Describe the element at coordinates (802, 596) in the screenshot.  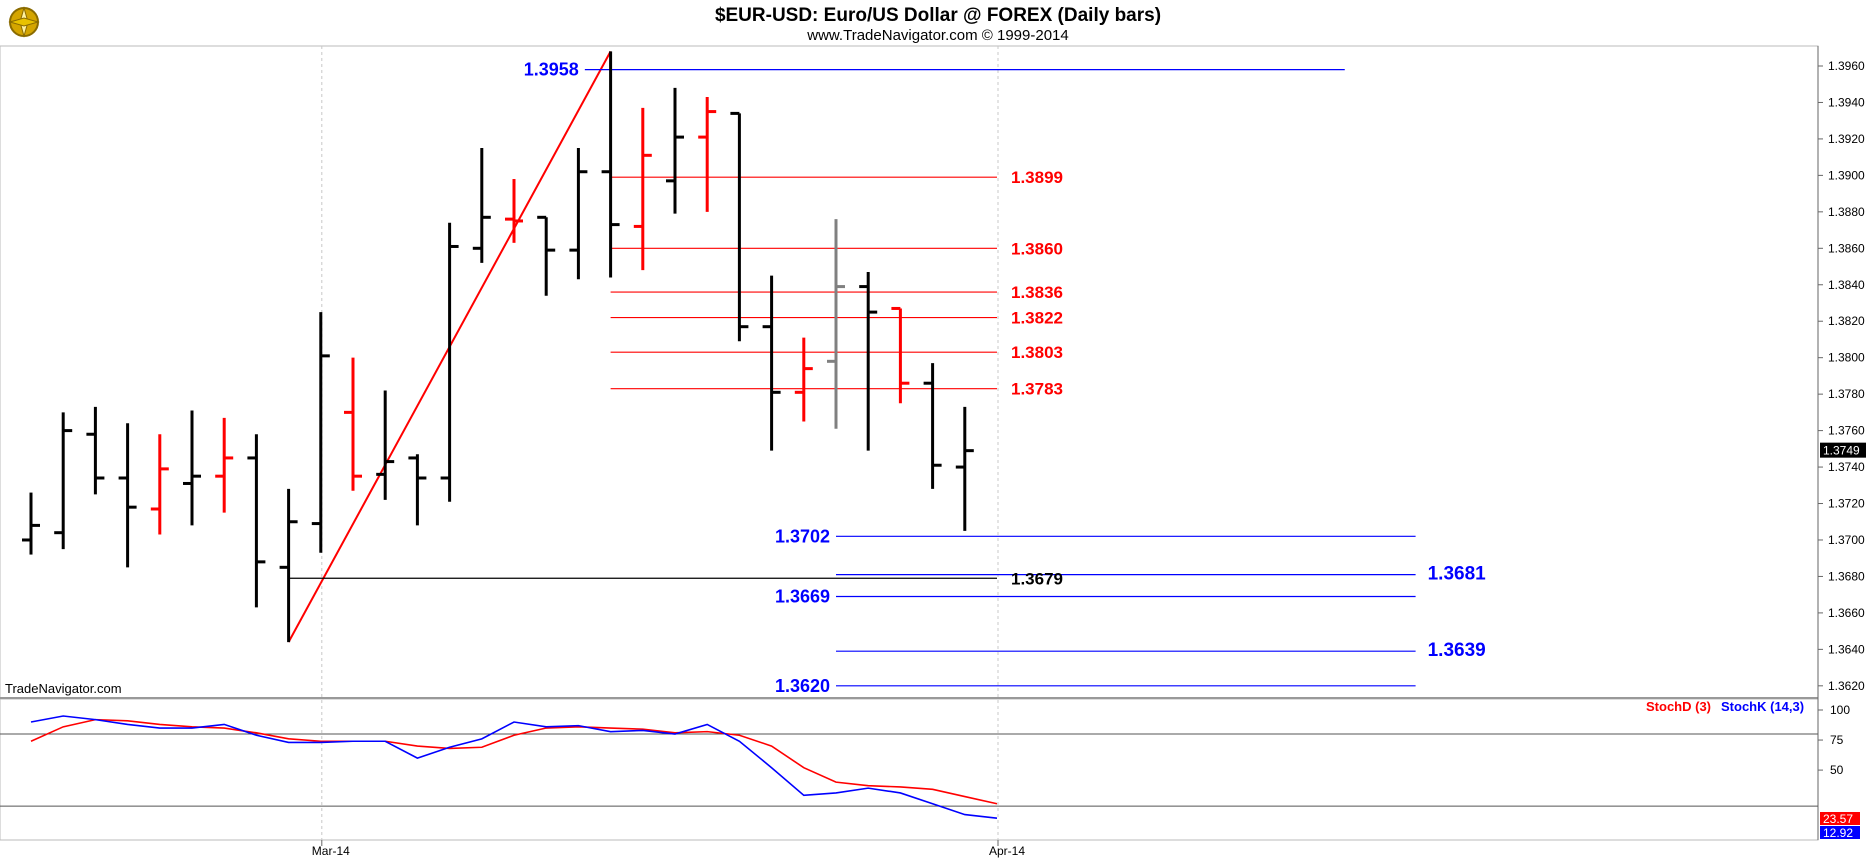
I see `level-label: 1.3669` at that location.